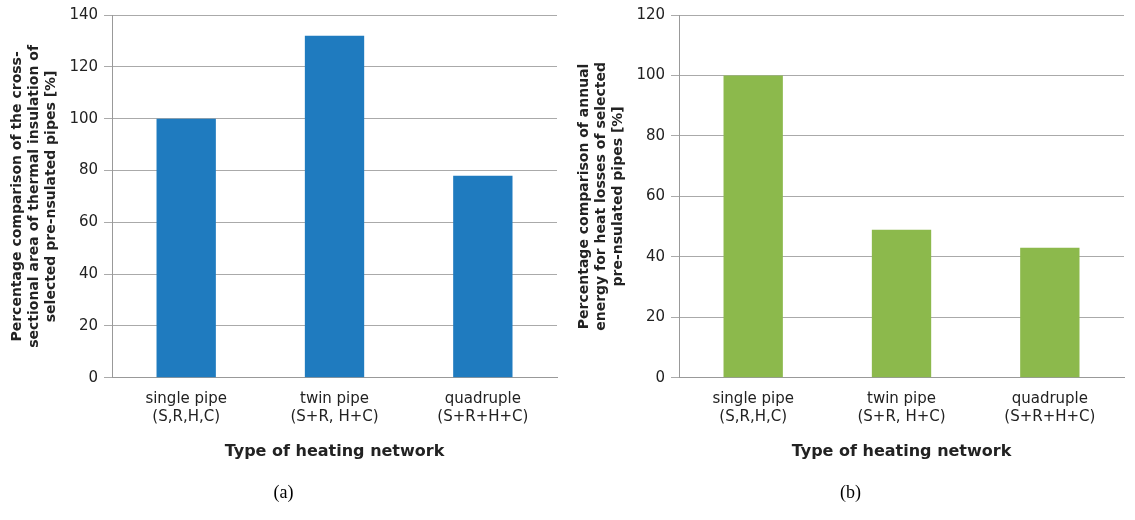  What do you see at coordinates (84, 13) in the screenshot?
I see `y-tick-label: 140` at bounding box center [84, 13].